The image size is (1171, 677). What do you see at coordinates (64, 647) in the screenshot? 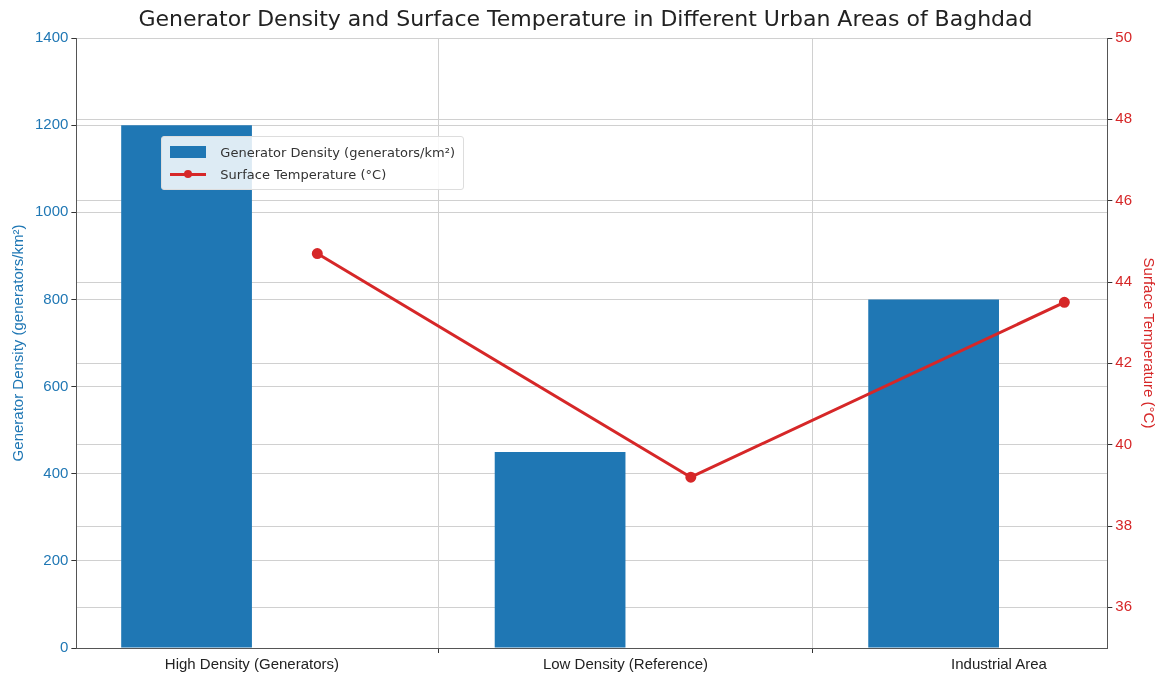
I see `y-tick-label: 0` at bounding box center [64, 647].